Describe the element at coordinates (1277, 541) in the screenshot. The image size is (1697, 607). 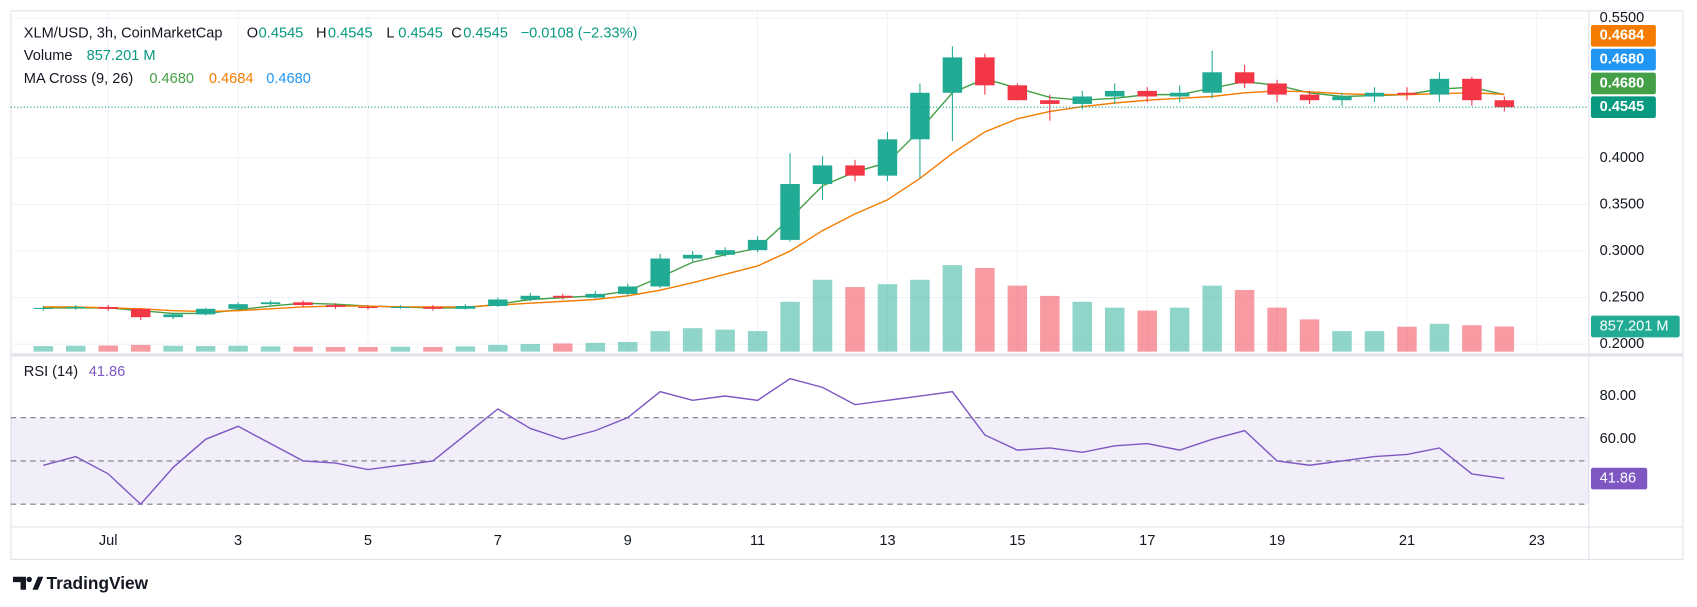
I see `x-tick-label: 19` at that location.